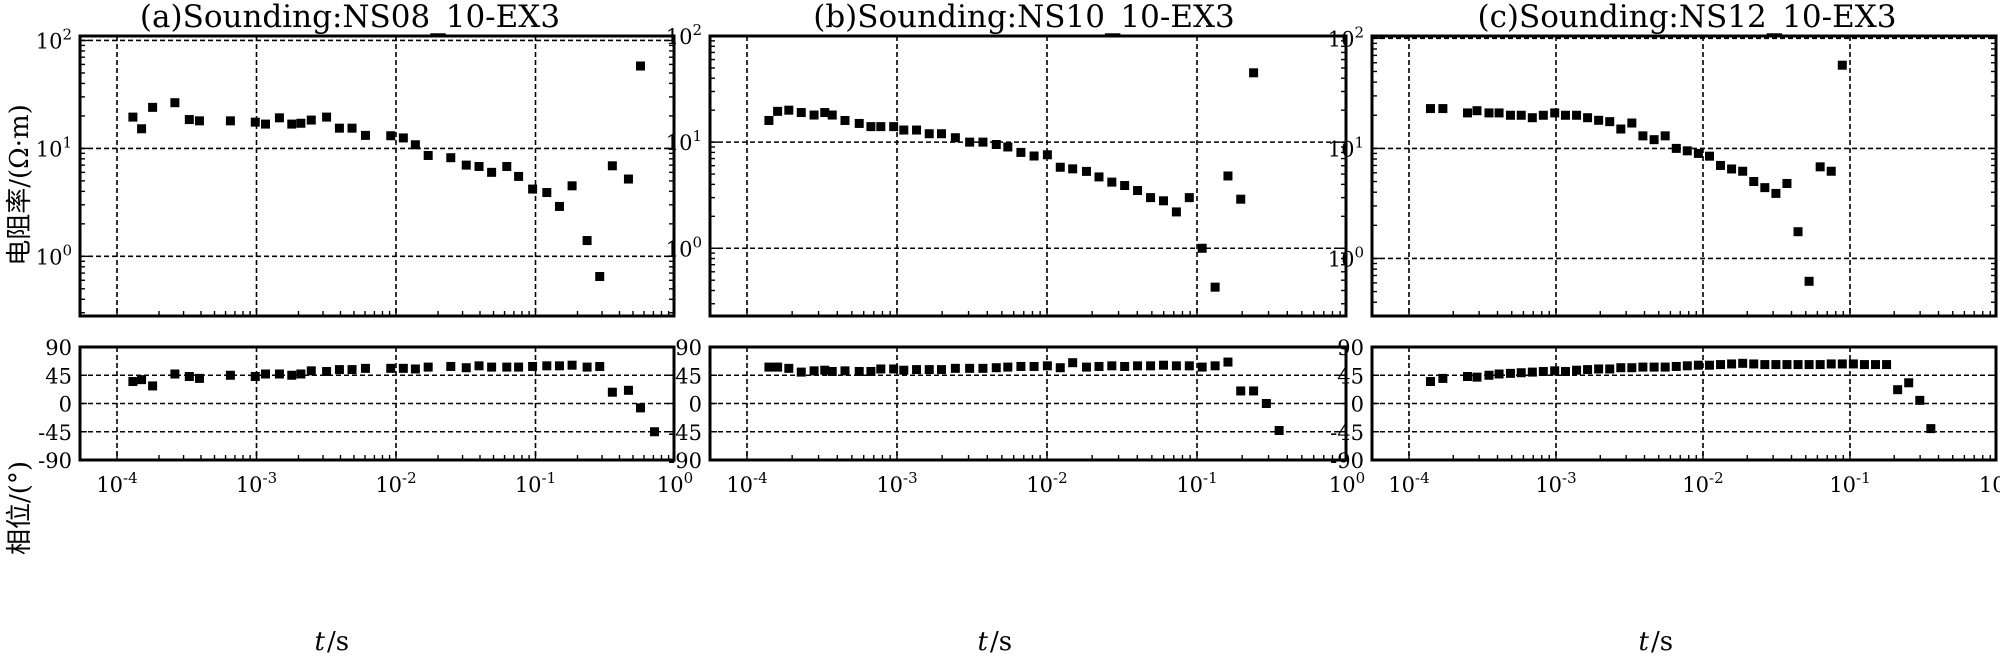 The height and width of the screenshot is (656, 2000). Describe the element at coordinates (54, 39) in the screenshot. I see `y-tick-label: 102` at that location.